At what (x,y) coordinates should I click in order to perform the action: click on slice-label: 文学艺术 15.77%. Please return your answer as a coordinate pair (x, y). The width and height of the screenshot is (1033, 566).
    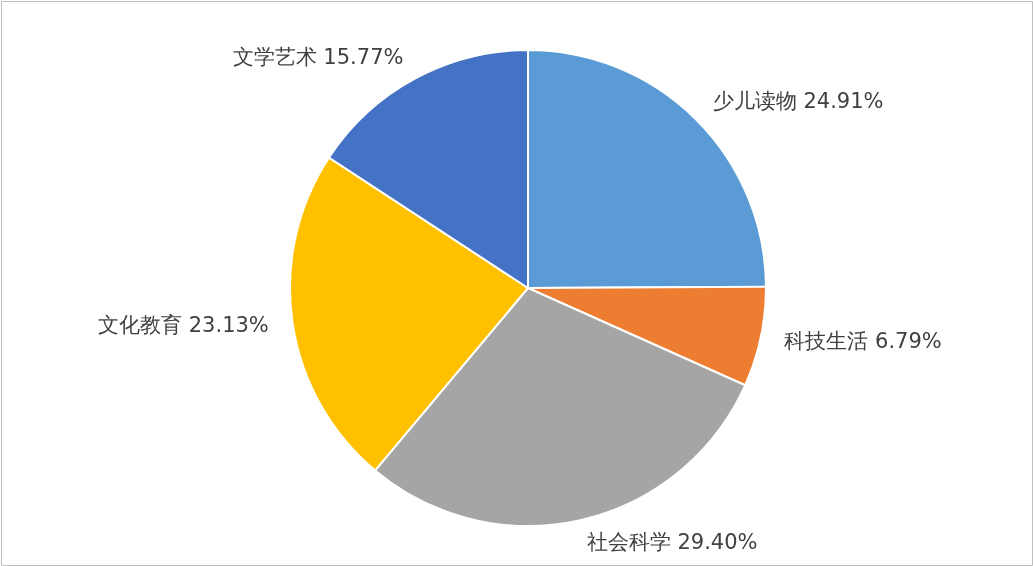
    Looking at the image, I should click on (318, 56).